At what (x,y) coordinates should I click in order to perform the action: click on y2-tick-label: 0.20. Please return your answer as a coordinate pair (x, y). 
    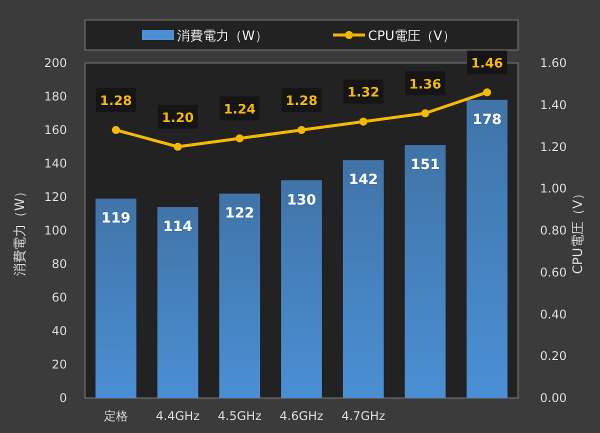
    Looking at the image, I should click on (553, 356).